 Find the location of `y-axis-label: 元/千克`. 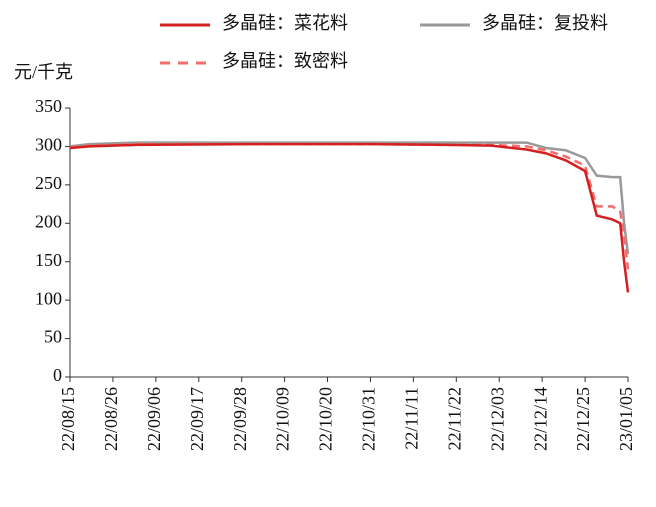

y-axis-label: 元/千克 is located at coordinates (43, 72).